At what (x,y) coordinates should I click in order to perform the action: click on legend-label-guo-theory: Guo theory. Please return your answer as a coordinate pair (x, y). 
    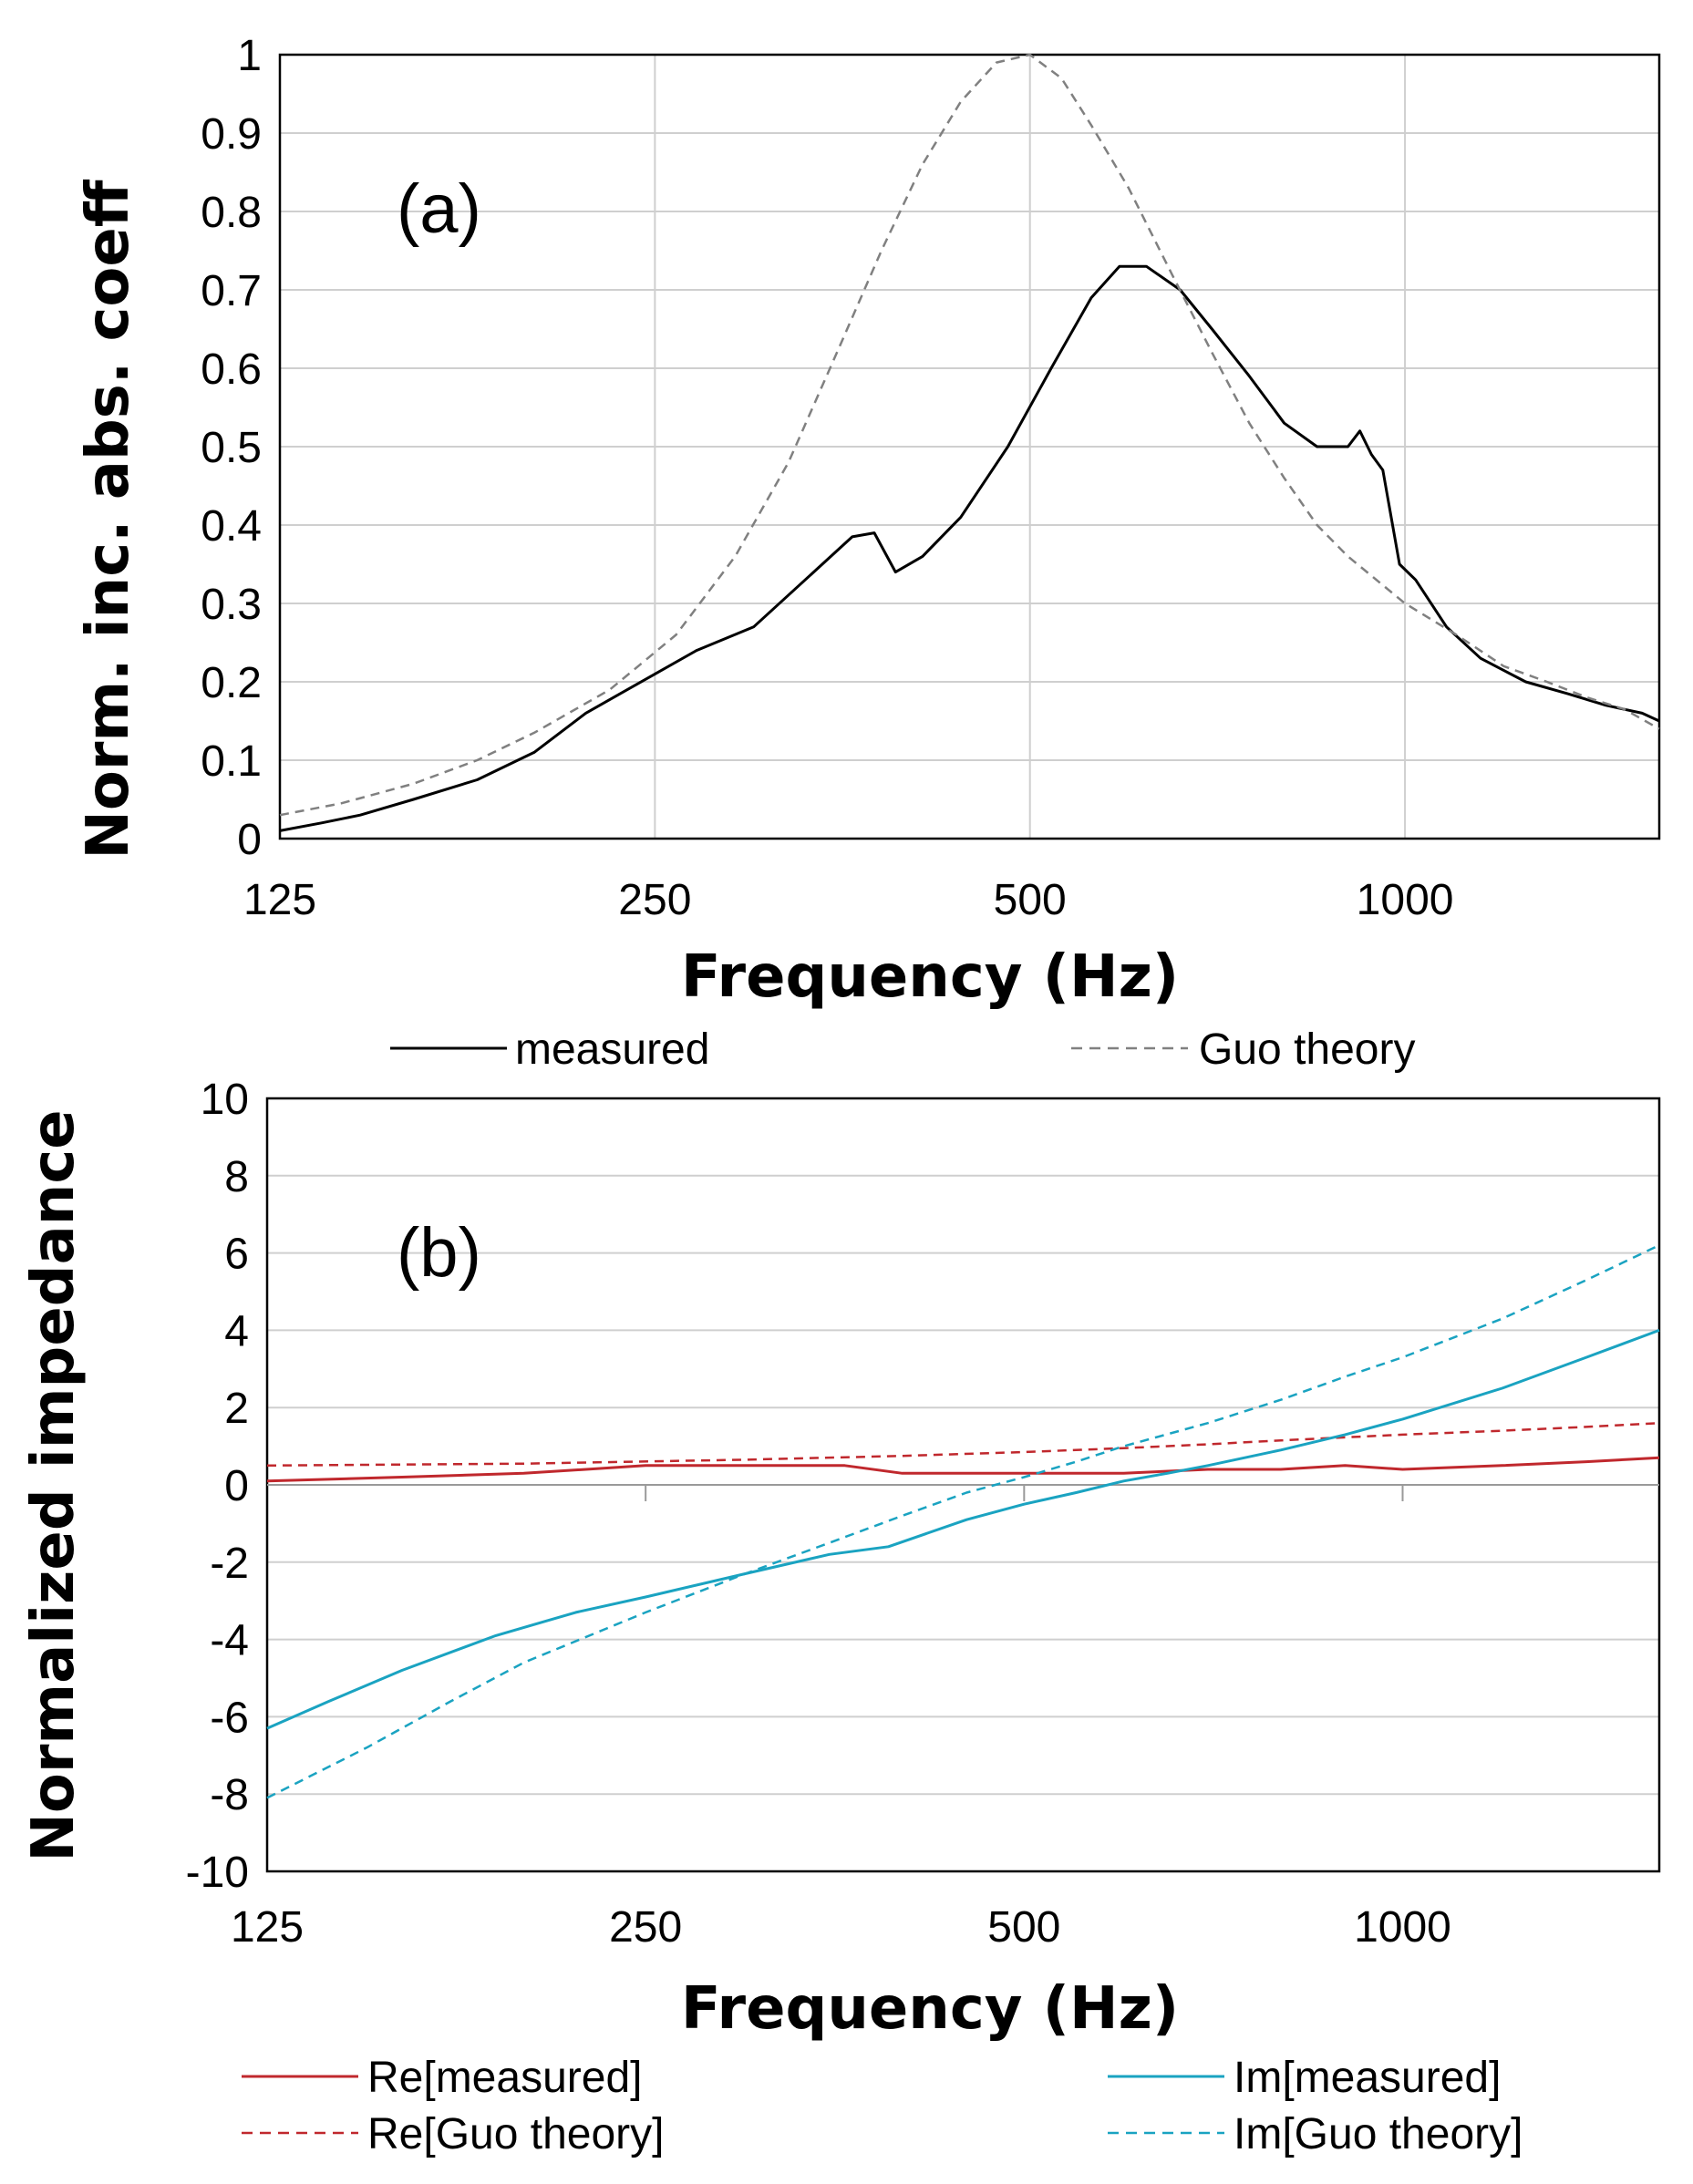
    Looking at the image, I should click on (1307, 1049).